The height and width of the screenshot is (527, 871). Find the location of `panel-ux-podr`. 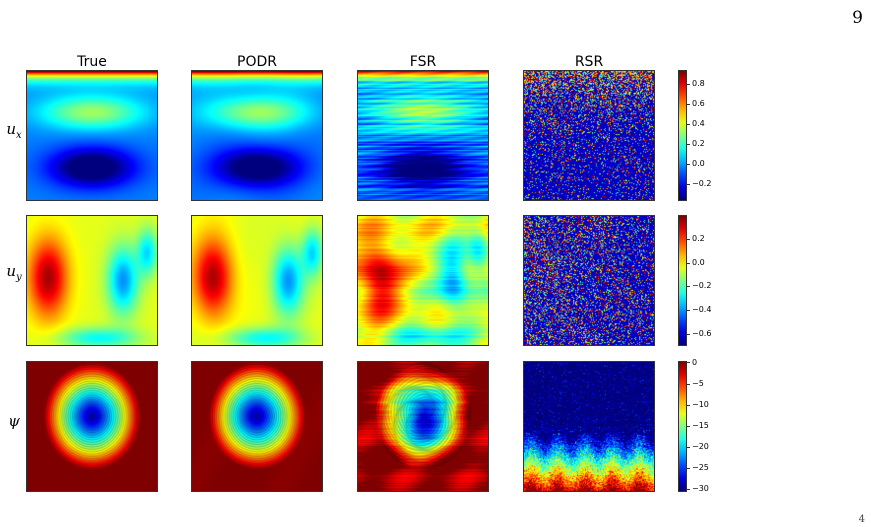

panel-ux-podr is located at coordinates (257, 135).